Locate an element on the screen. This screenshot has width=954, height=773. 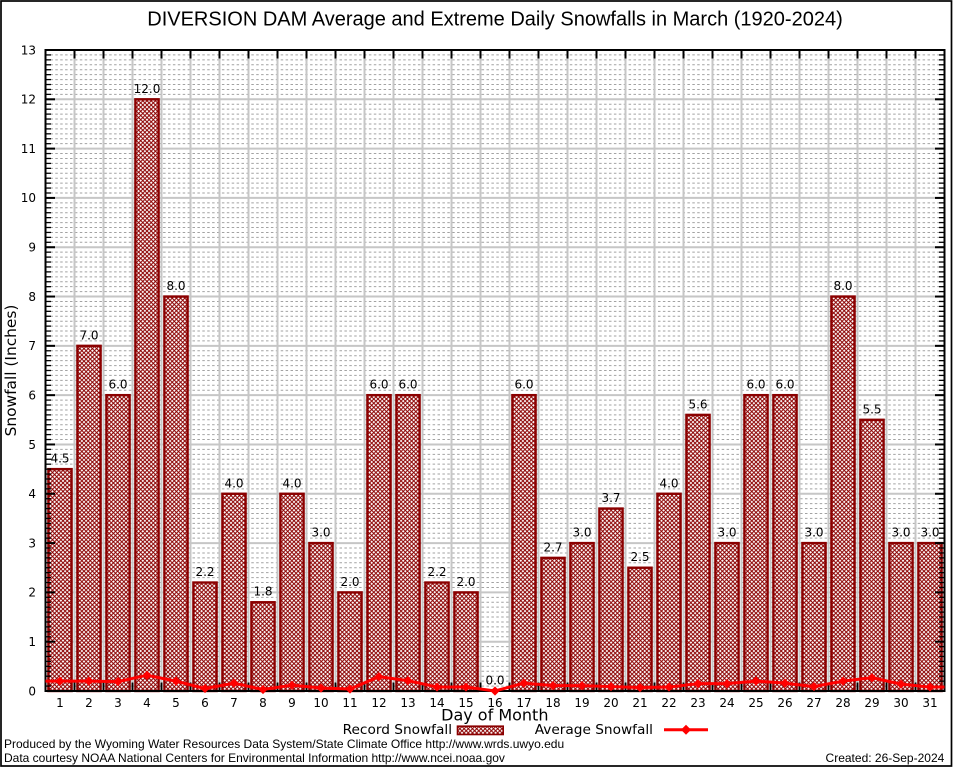
x-tick-label-day-7: 7 is located at coordinates (234, 703).